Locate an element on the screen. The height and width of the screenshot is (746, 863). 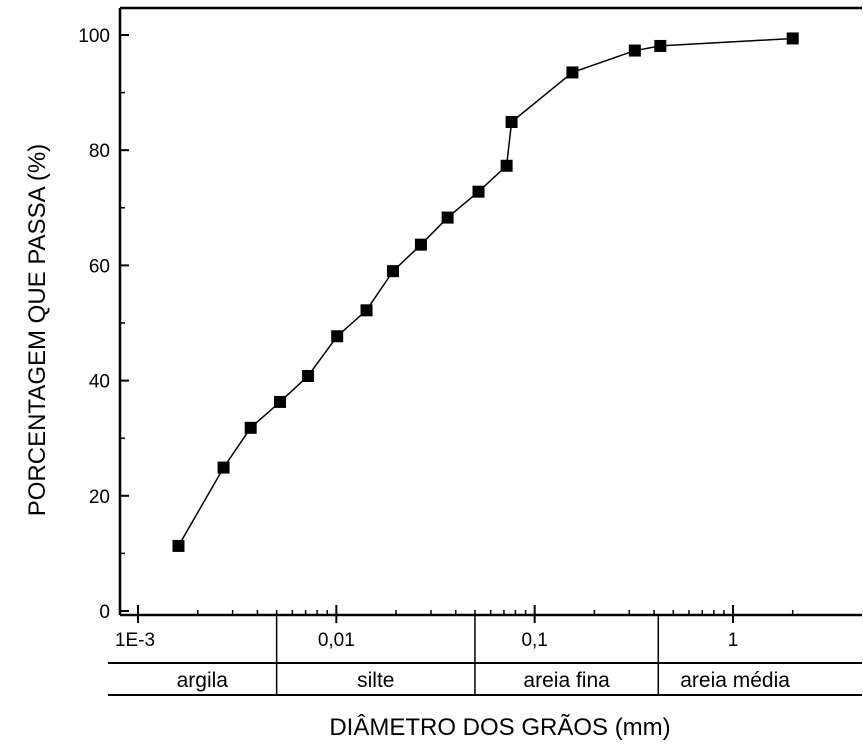
grain-class-label: silte is located at coordinates (375, 680).